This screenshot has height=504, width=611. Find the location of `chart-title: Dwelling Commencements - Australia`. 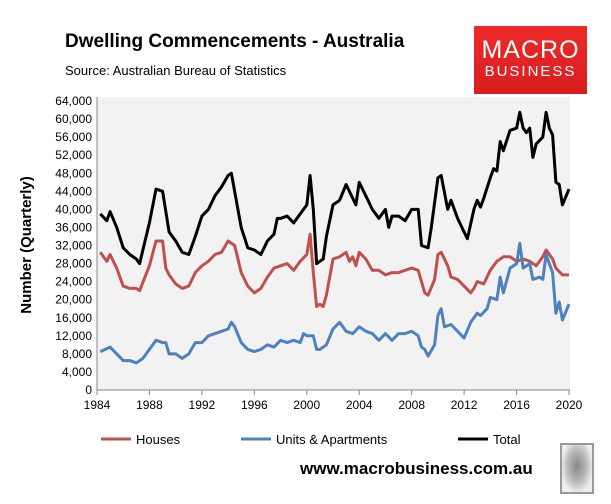

chart-title: Dwelling Commencements - Australia is located at coordinates (235, 41).